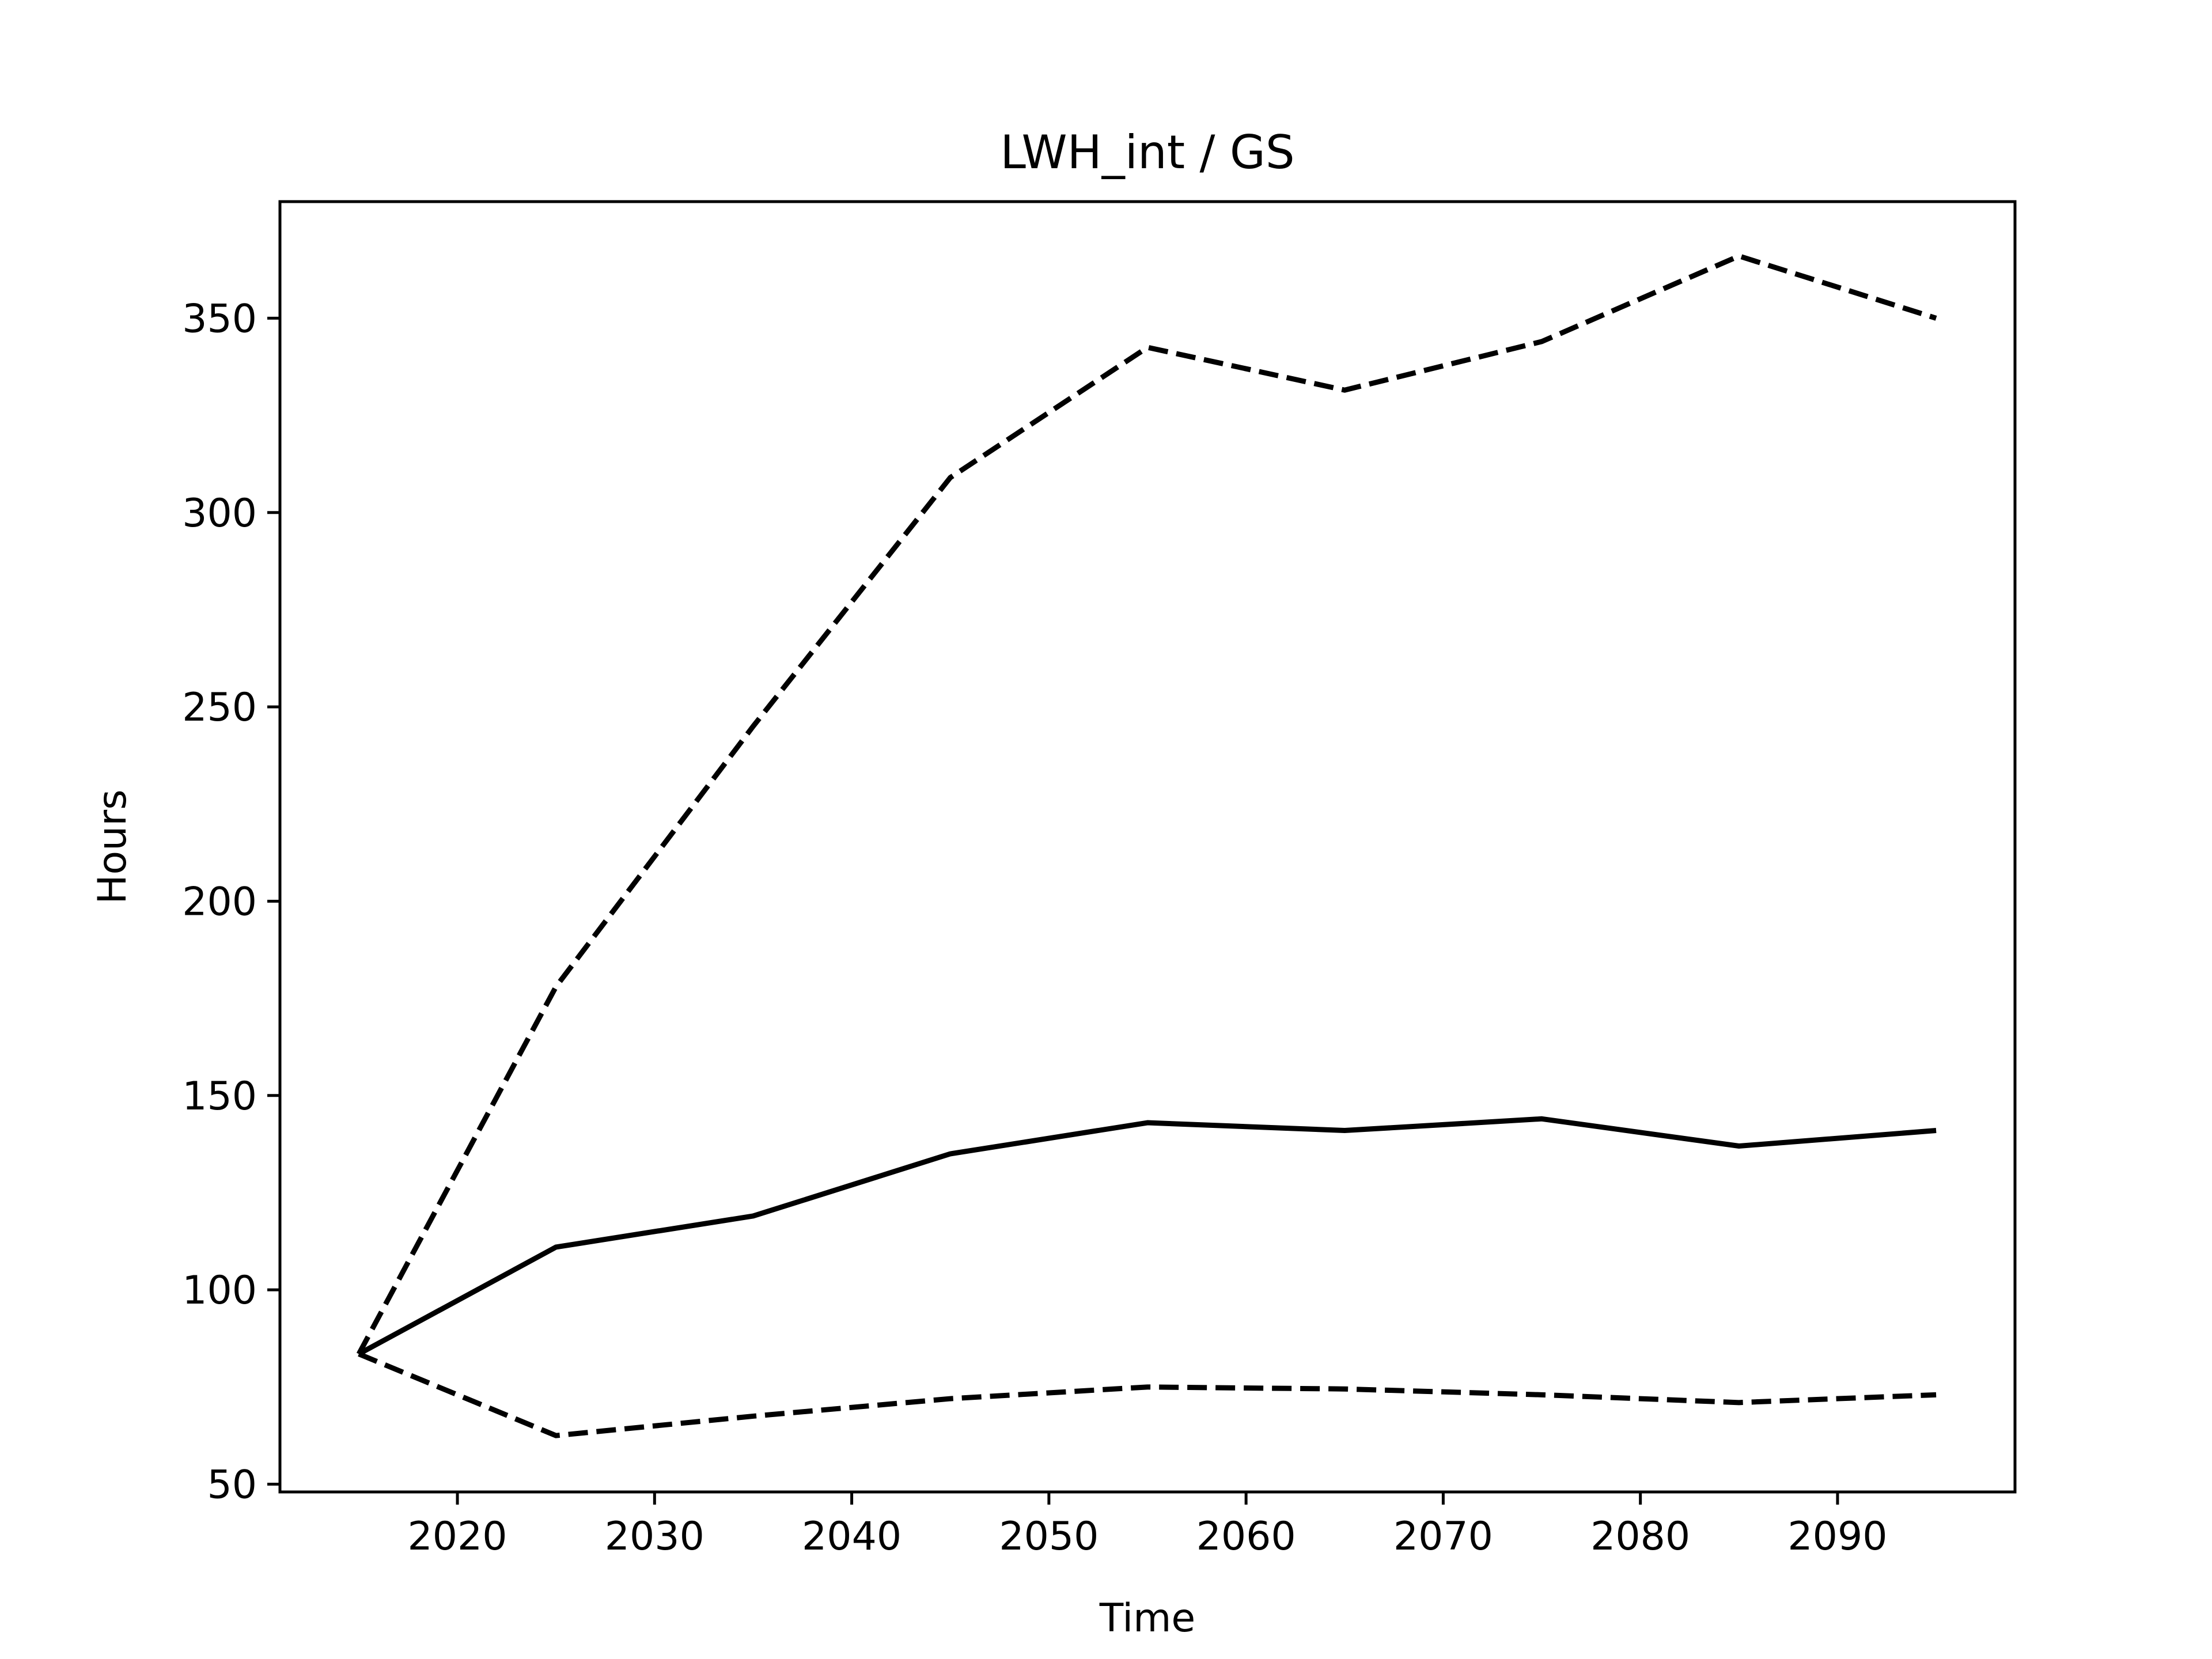 Image resolution: width=2212 pixels, height=1659 pixels. Describe the element at coordinates (1837, 1536) in the screenshot. I see `x-tick-label: 2090` at that location.